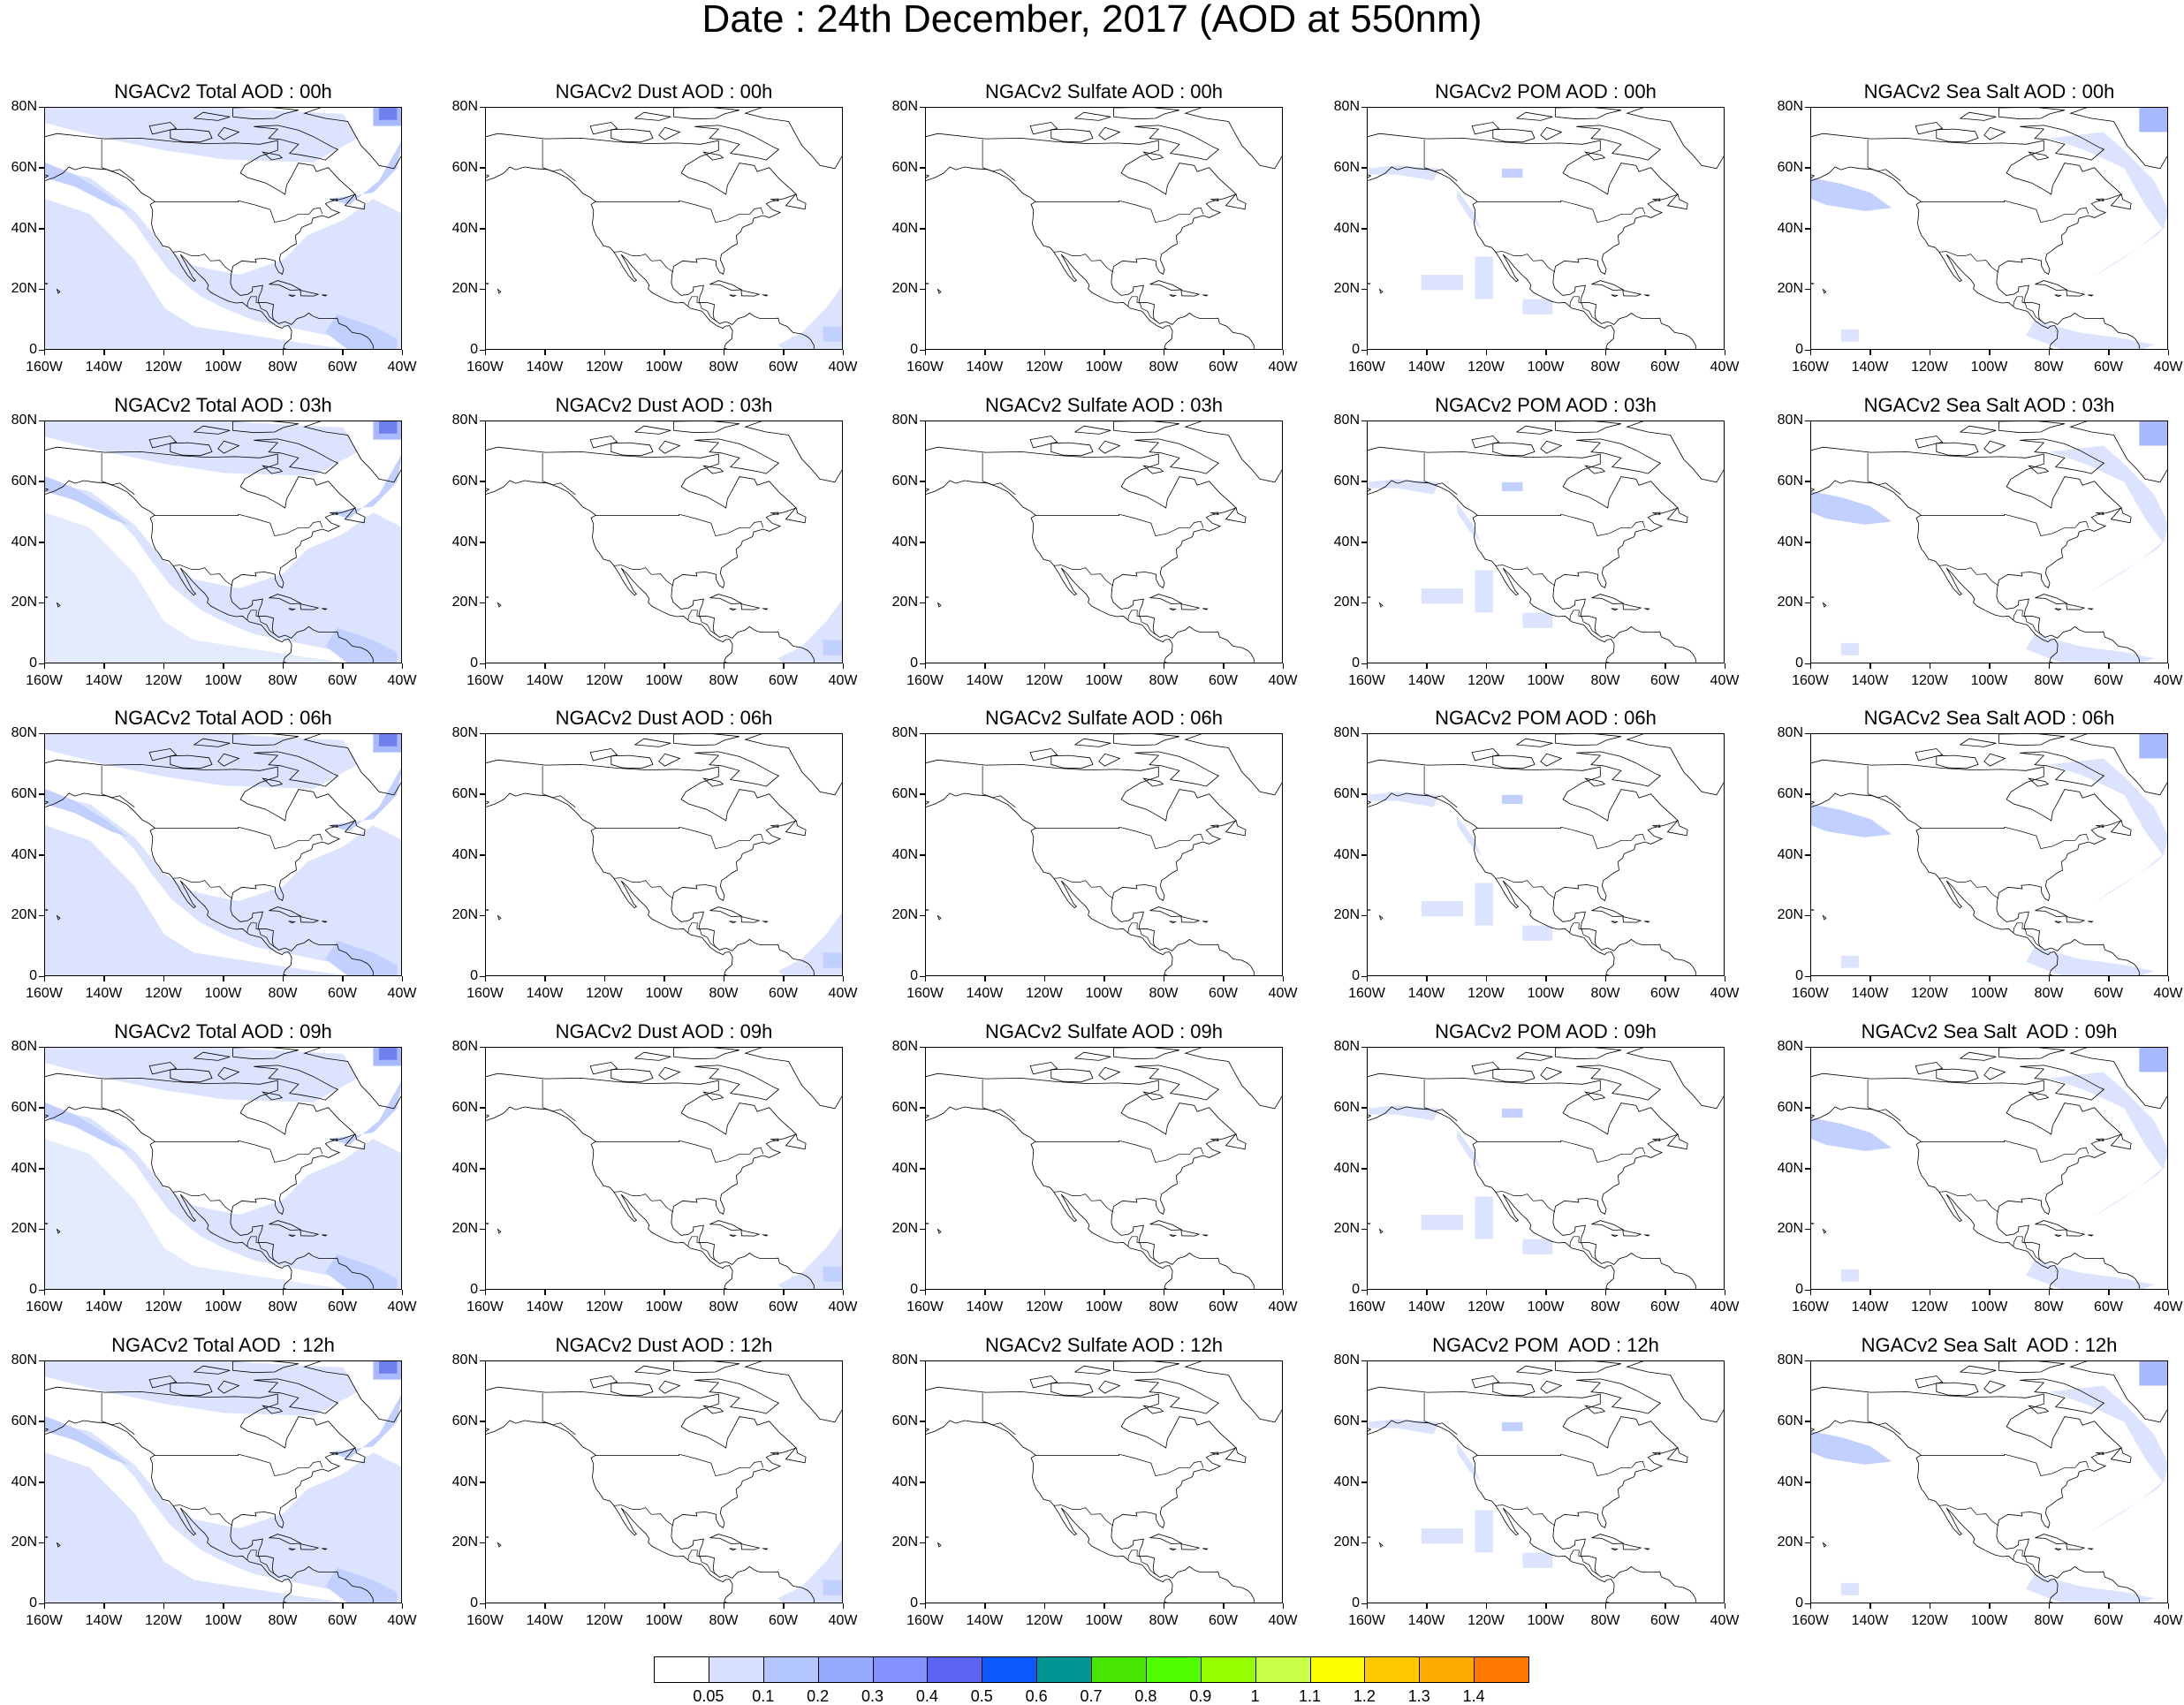  What do you see at coordinates (926, 1696) in the screenshot?
I see `colorbar-label: 0.4` at bounding box center [926, 1696].